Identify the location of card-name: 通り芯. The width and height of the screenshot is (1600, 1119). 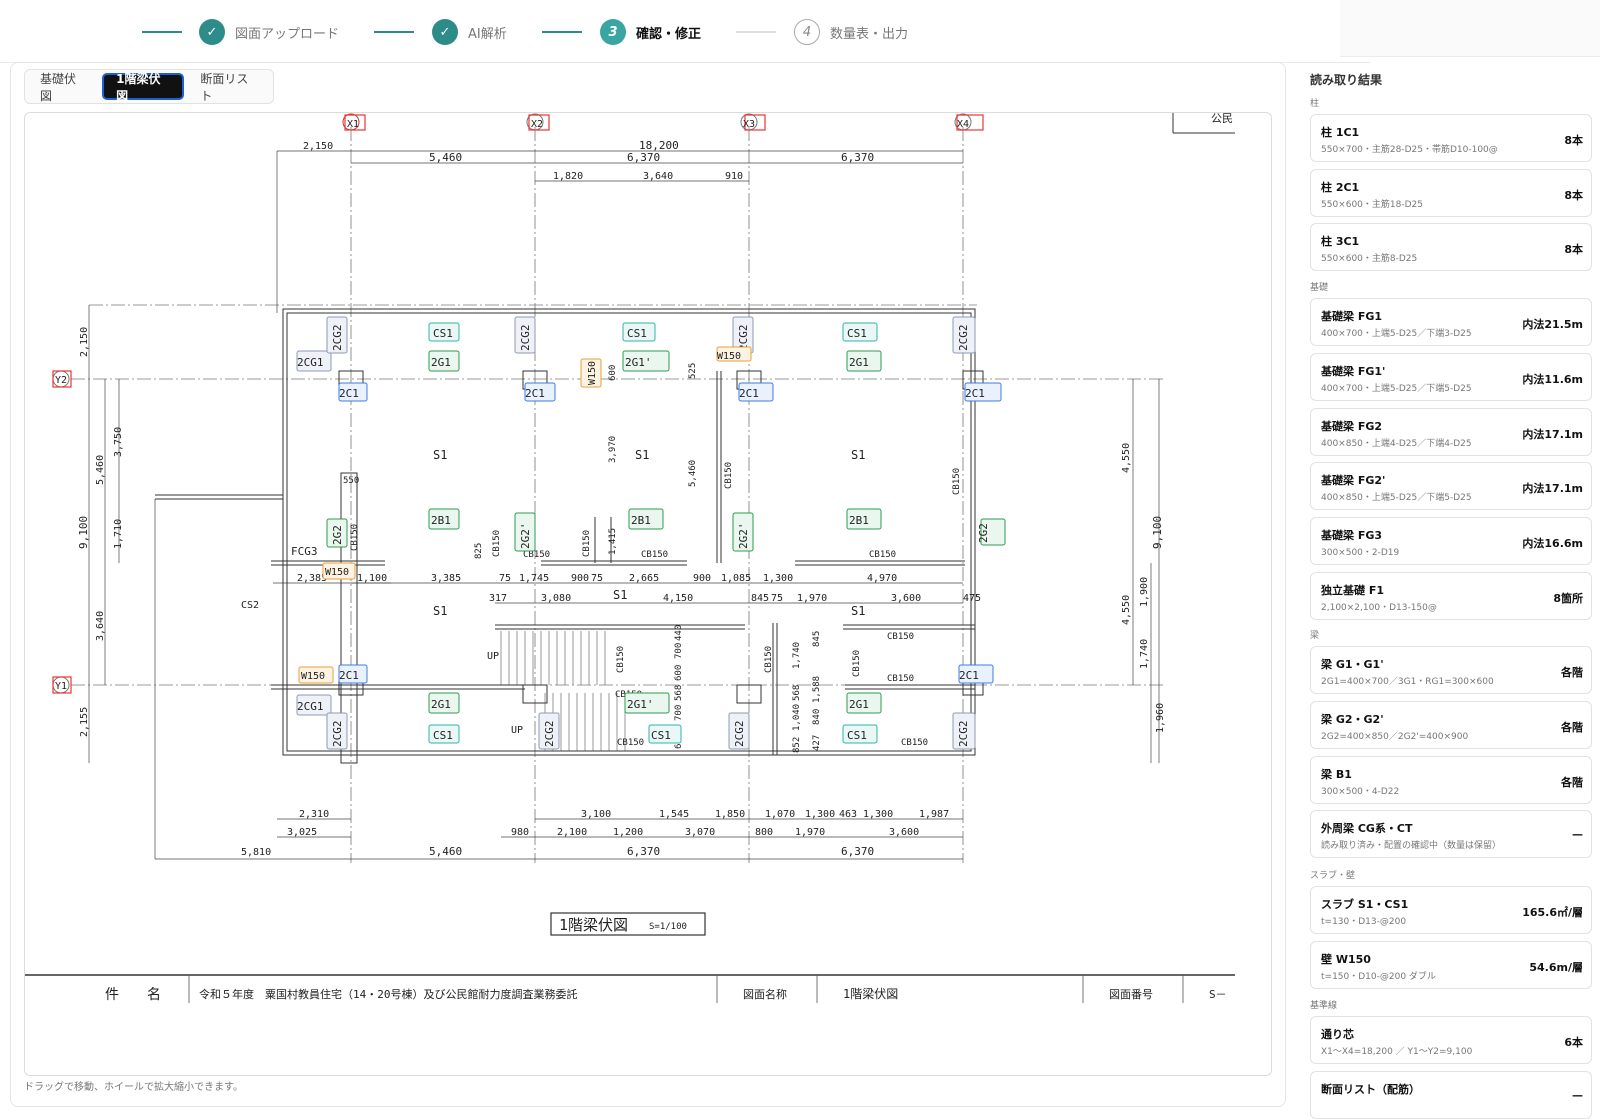
(1337, 1034).